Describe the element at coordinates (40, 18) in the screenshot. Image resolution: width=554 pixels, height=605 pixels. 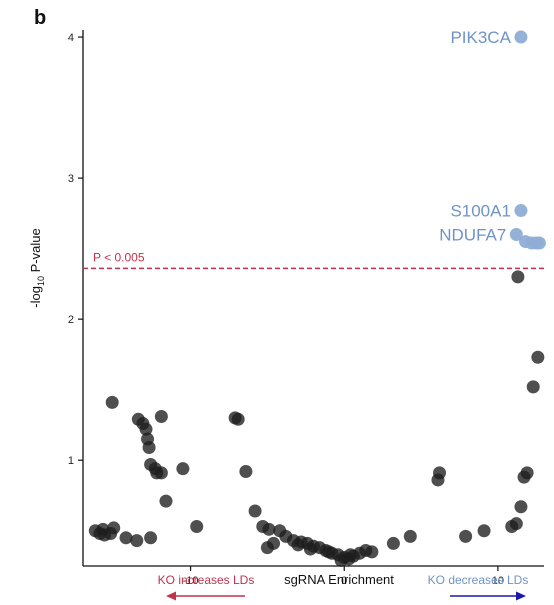
I see `panel-letter: b` at that location.